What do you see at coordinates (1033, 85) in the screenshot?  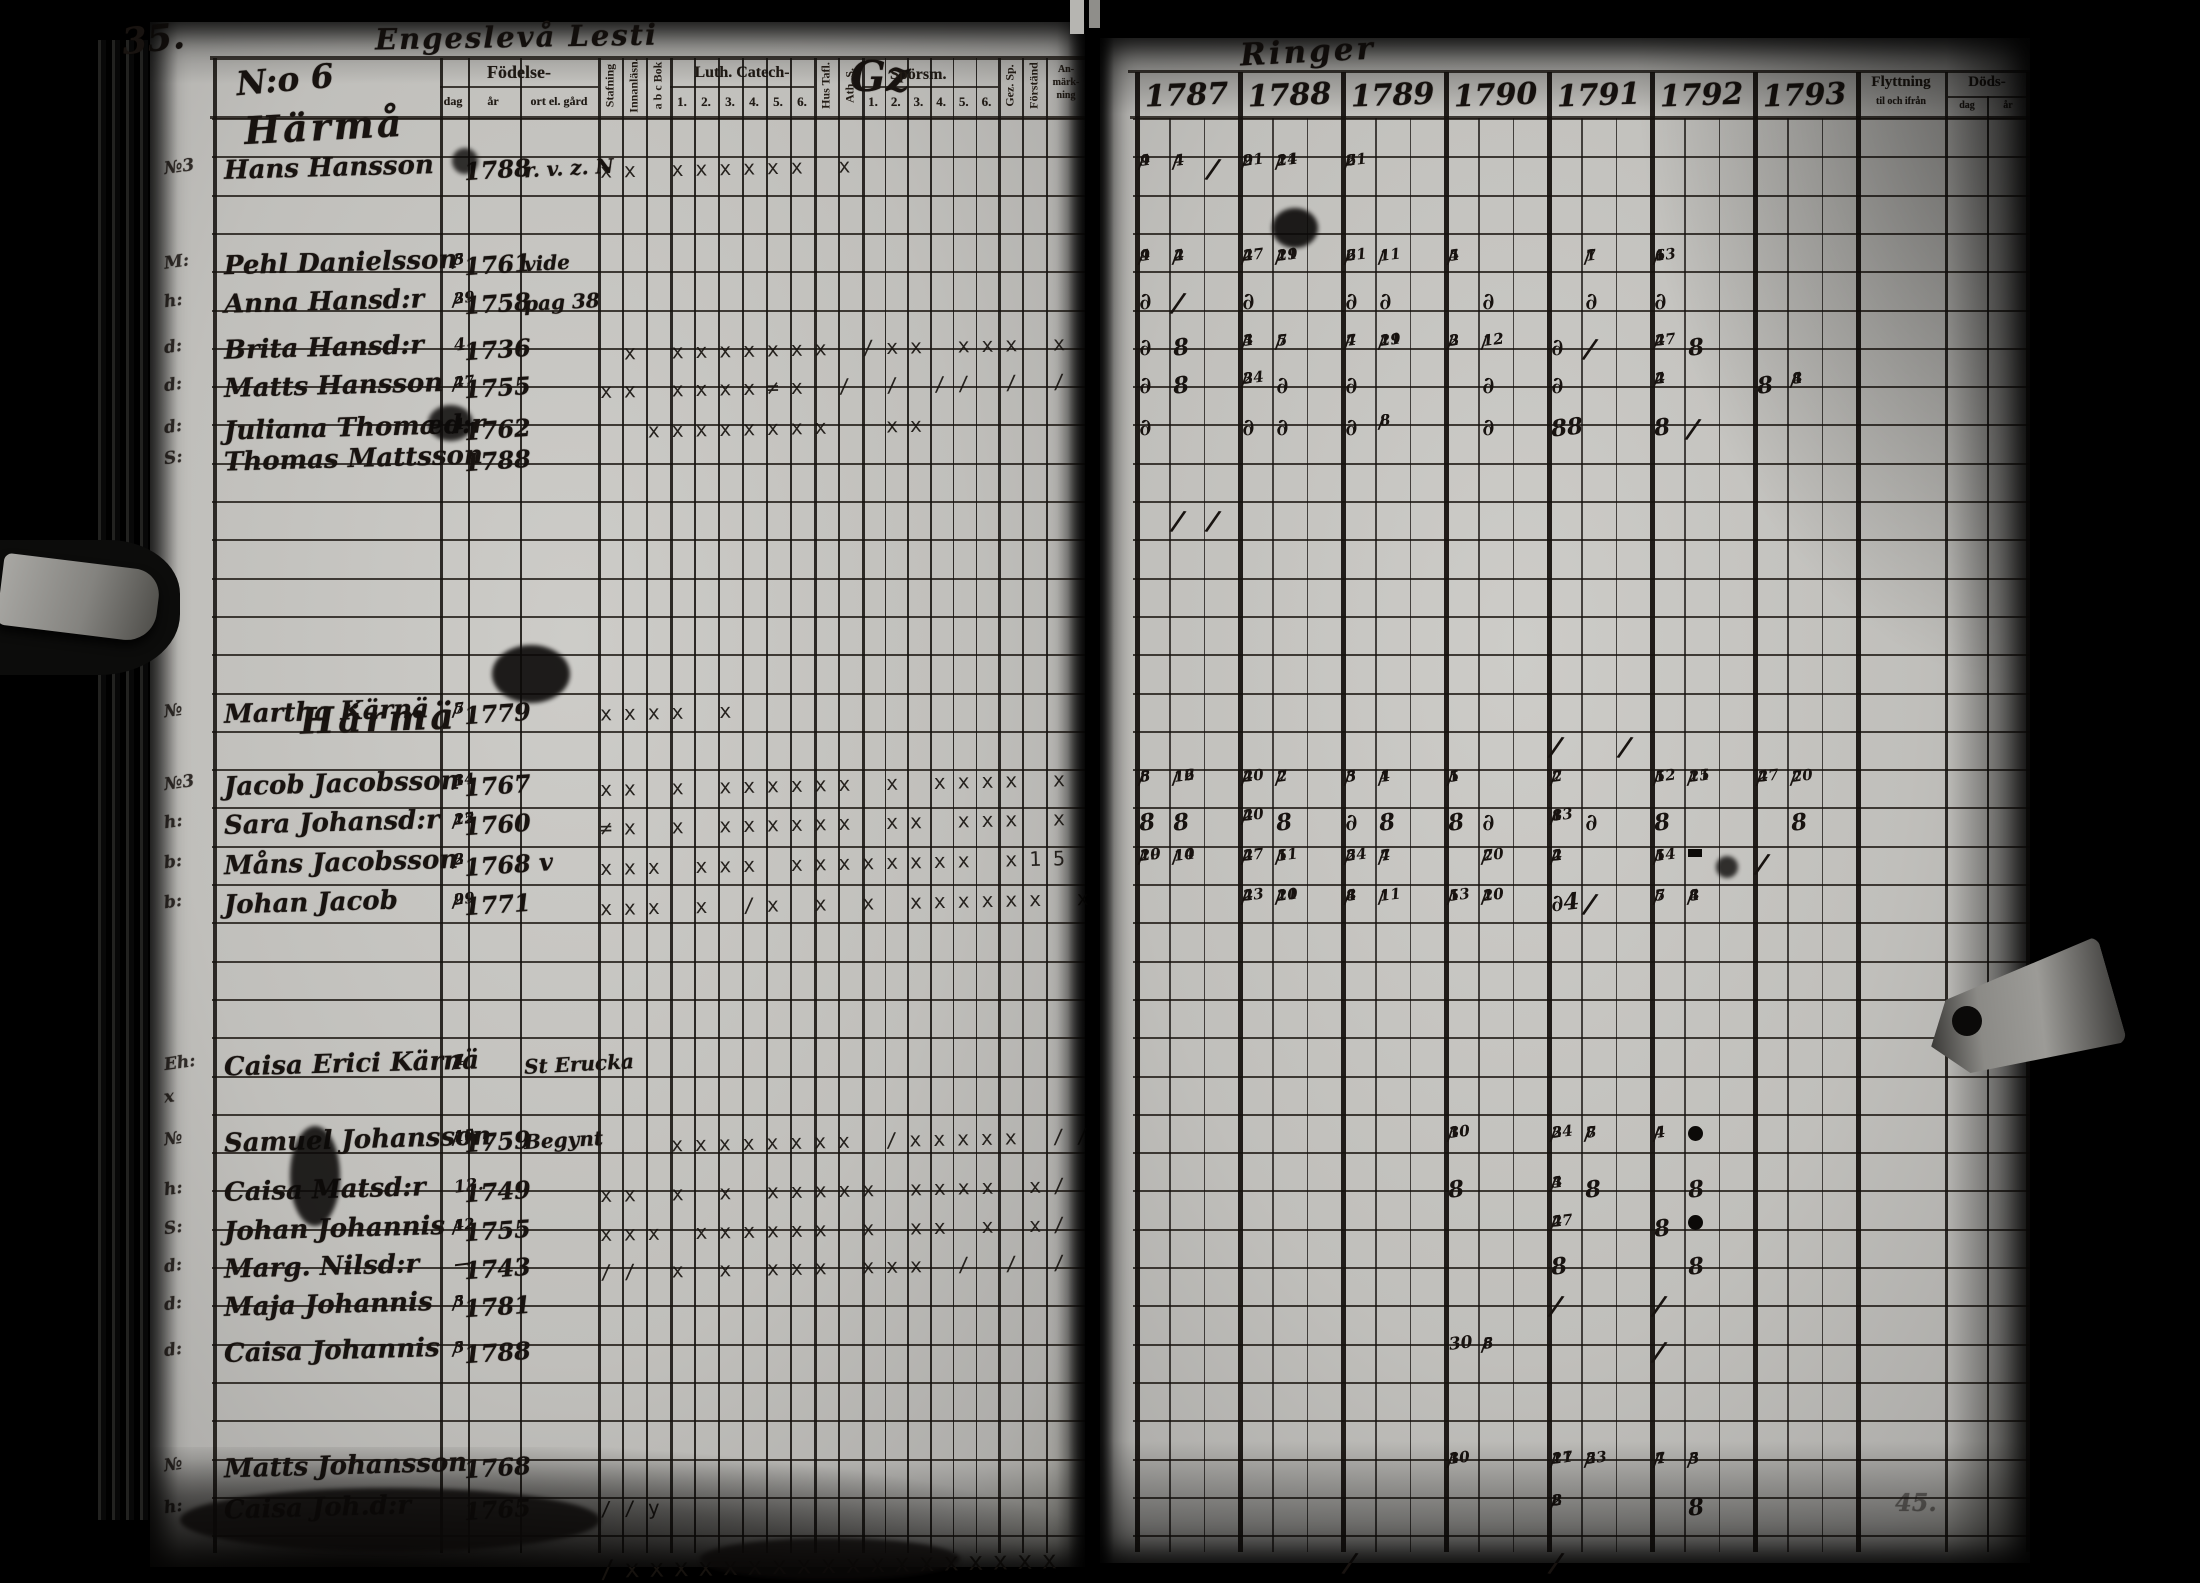 I see `col-forstand: Förständ` at bounding box center [1033, 85].